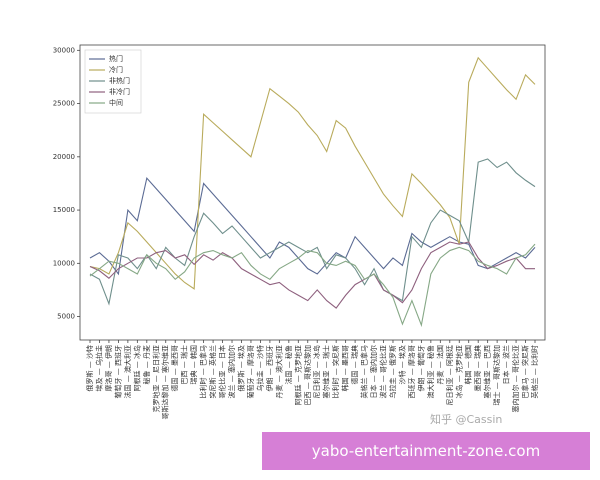 The image size is (600, 480). I want to click on x-tick-label: 塞尔维亚 — 巴西, so click(487, 371).